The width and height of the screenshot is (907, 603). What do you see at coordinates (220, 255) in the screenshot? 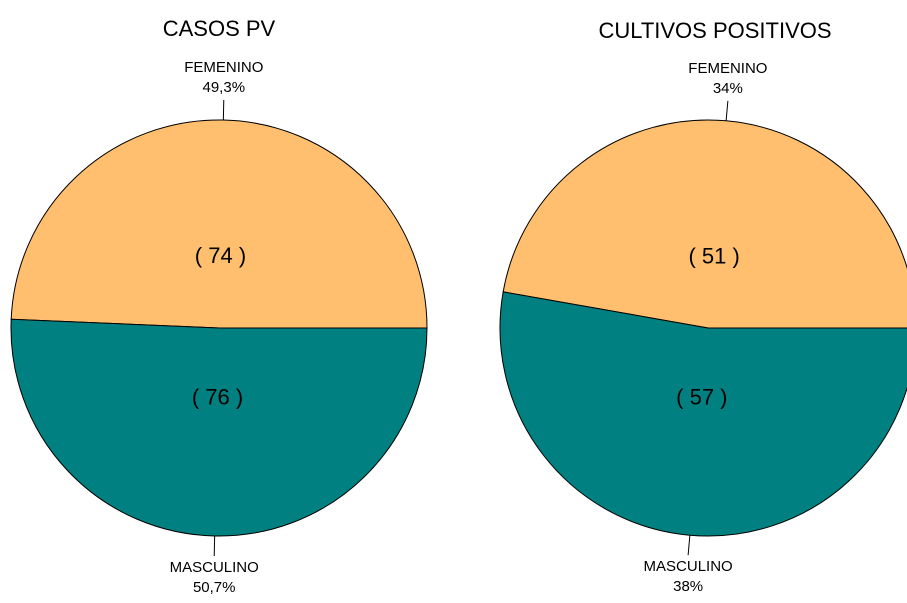
I see `slice-value-label: ( 74 )` at bounding box center [220, 255].